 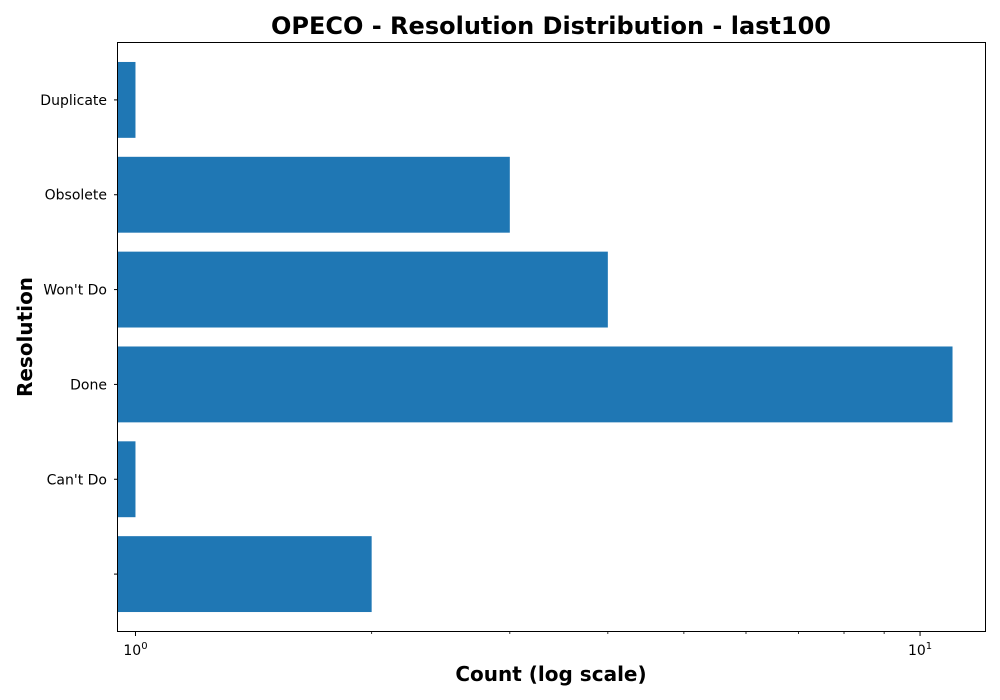 I want to click on y-tick-label: Can't Do, so click(x=77, y=480).